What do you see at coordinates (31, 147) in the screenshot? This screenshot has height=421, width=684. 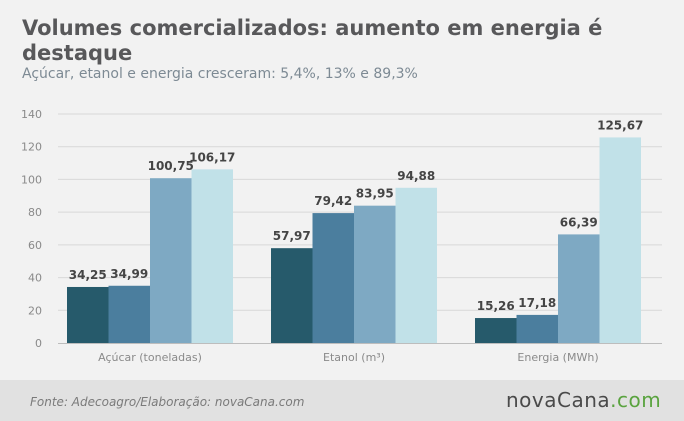 I see `y-tick-label: 120` at bounding box center [31, 147].